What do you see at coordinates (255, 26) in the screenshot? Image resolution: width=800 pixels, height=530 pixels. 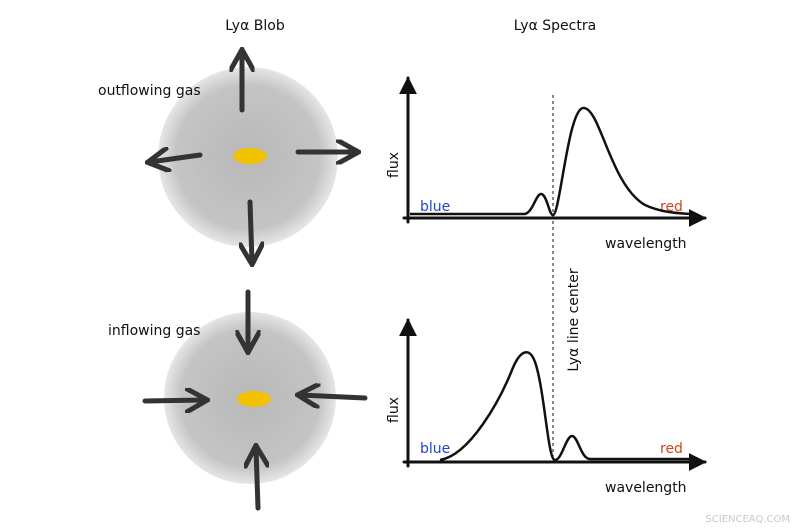 I see `blob-header: Lyα Blob` at bounding box center [255, 26].